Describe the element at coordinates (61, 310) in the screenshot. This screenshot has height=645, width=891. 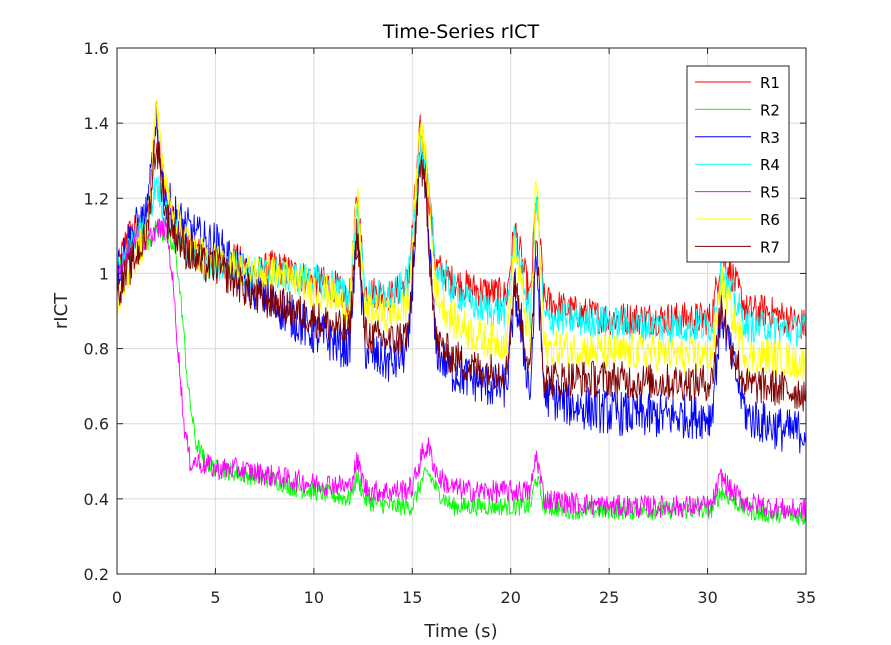
I see `y-axis-title: rICT` at that location.